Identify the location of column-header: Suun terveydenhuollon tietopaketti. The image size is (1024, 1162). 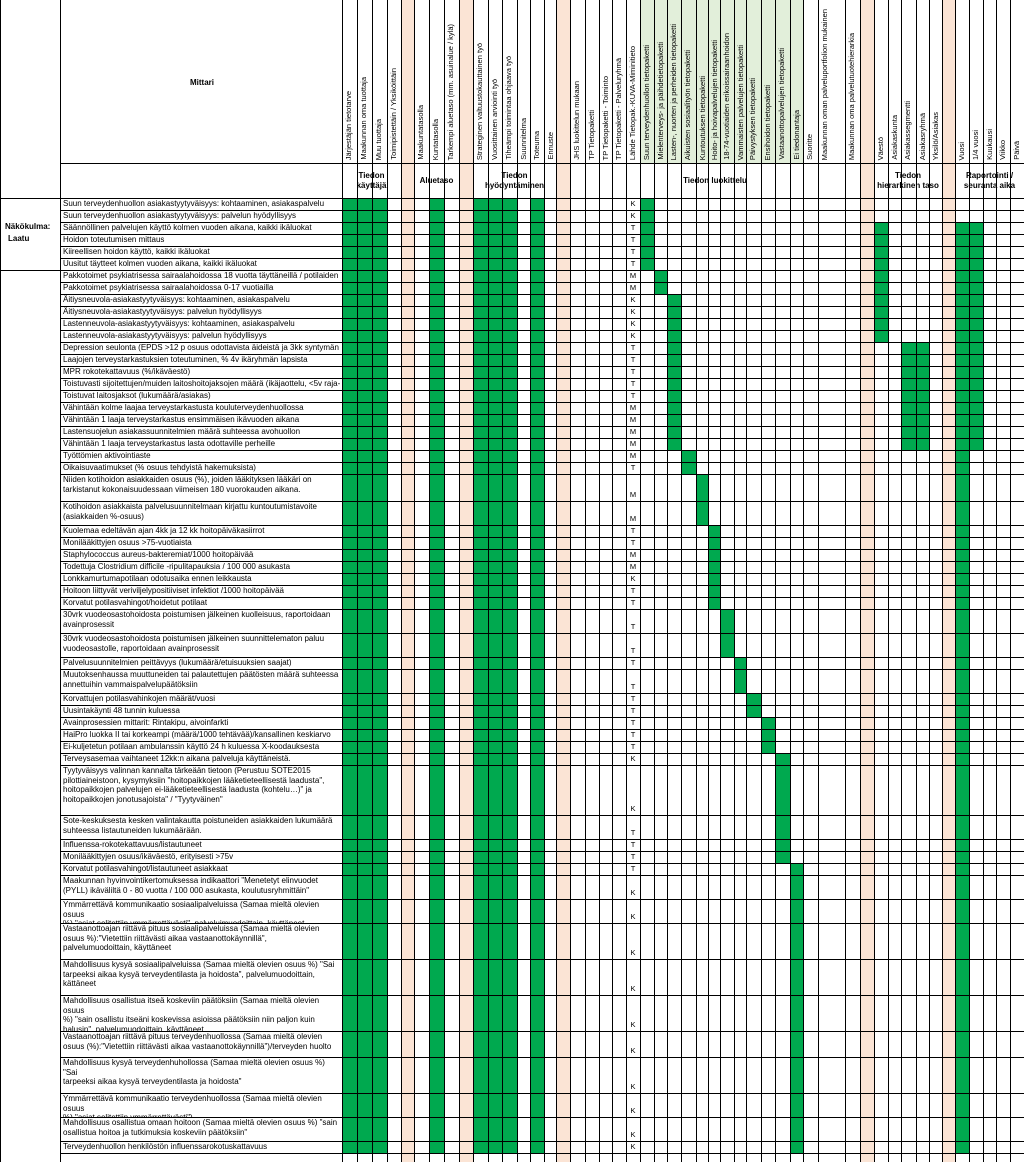
(646, 102).